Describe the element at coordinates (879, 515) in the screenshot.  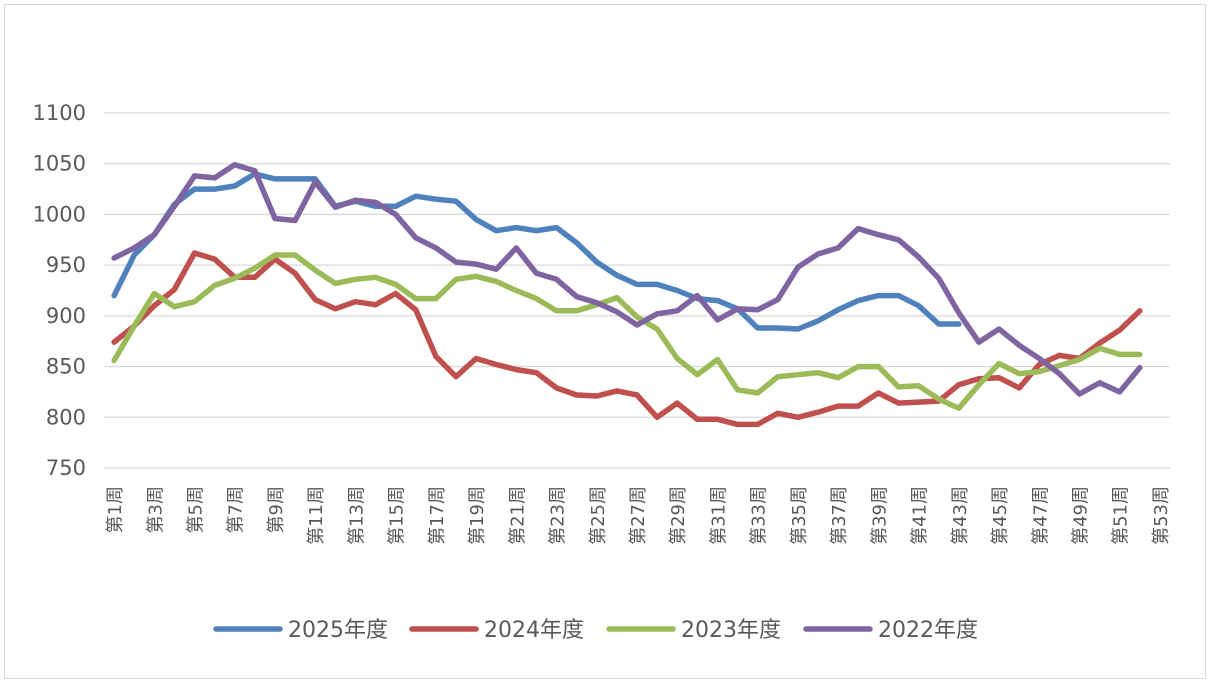
I see `x-tick-label: 第39周` at that location.